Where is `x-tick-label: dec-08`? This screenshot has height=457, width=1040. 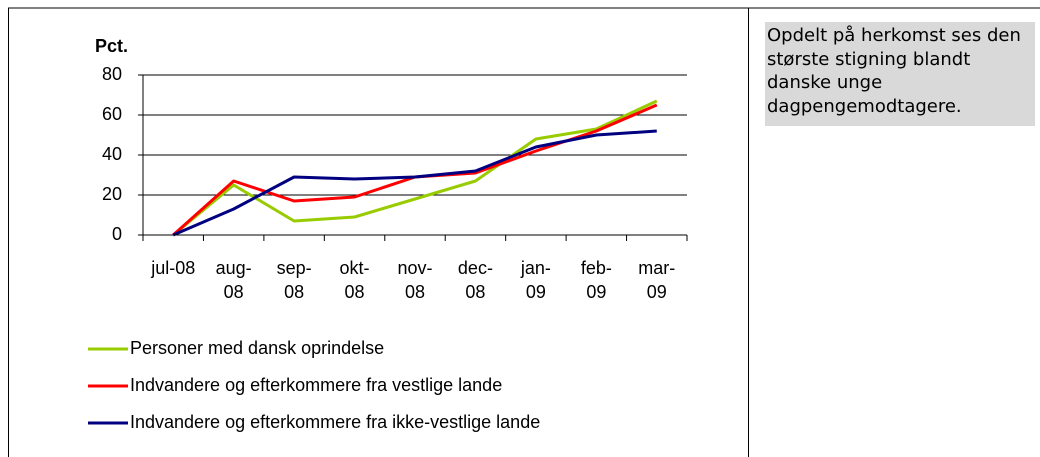 x-tick-label: dec-08 is located at coordinates (475, 280).